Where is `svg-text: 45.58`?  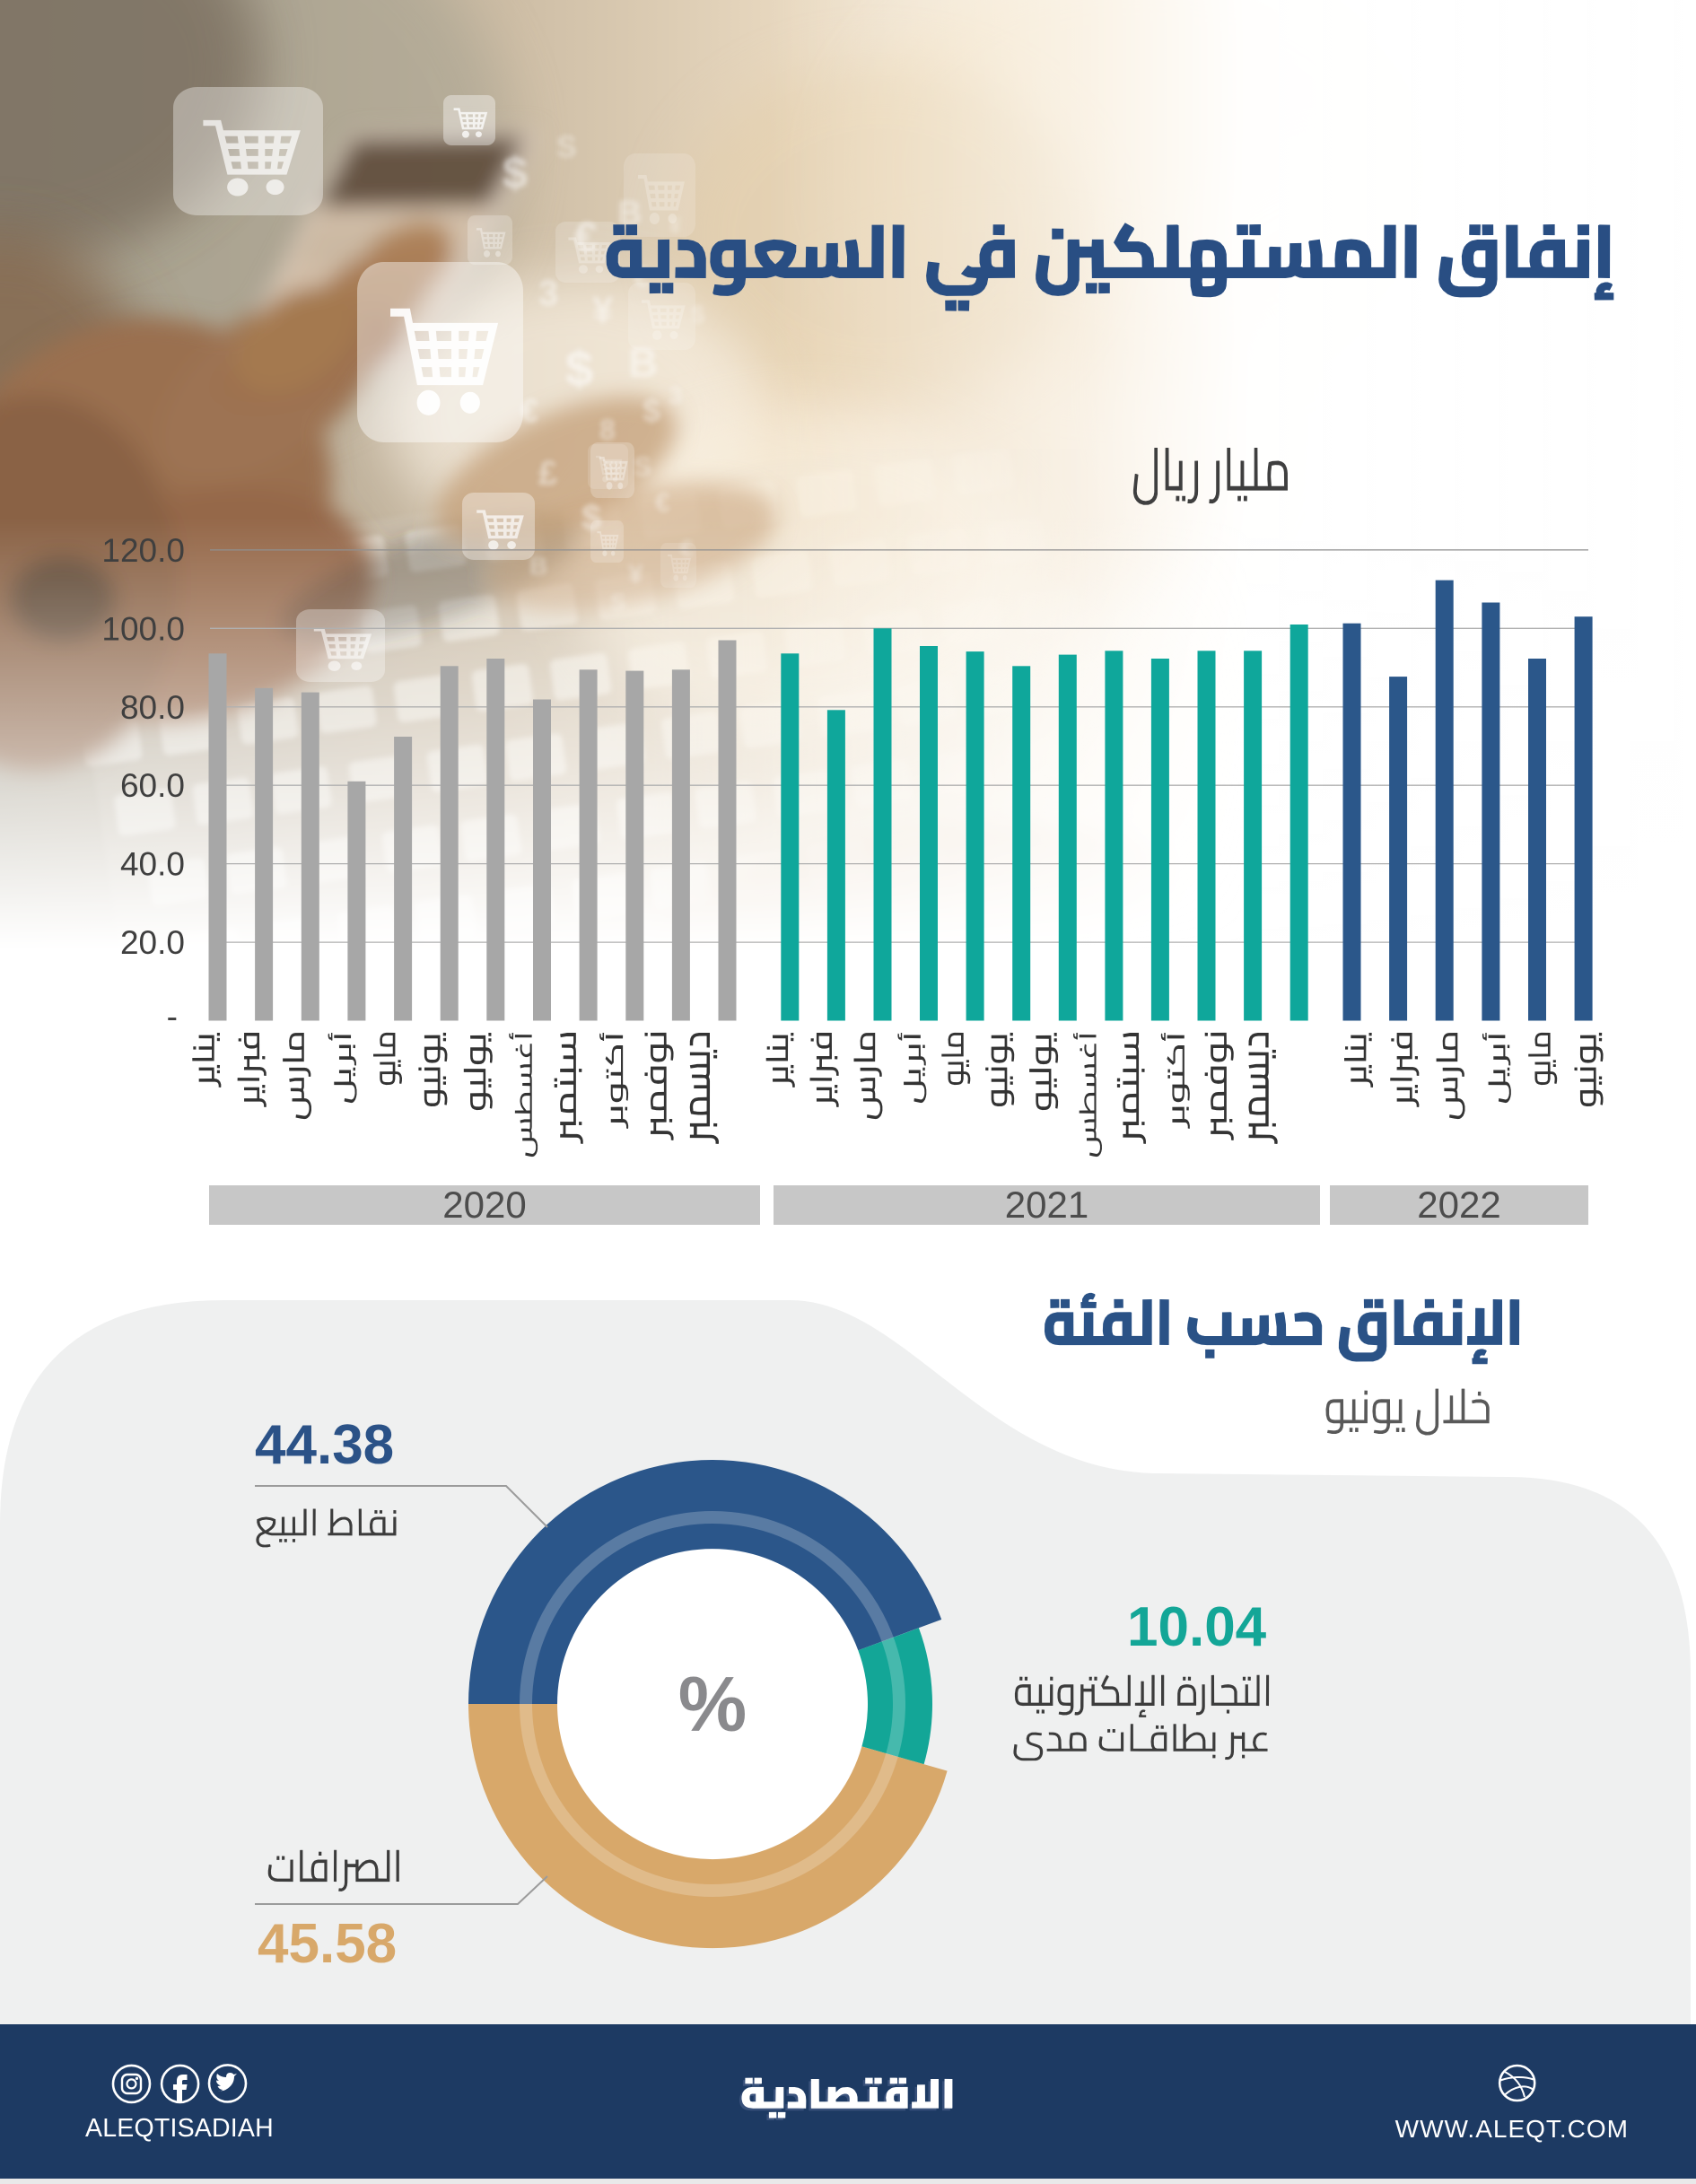 svg-text: 45.58 is located at coordinates (327, 1944).